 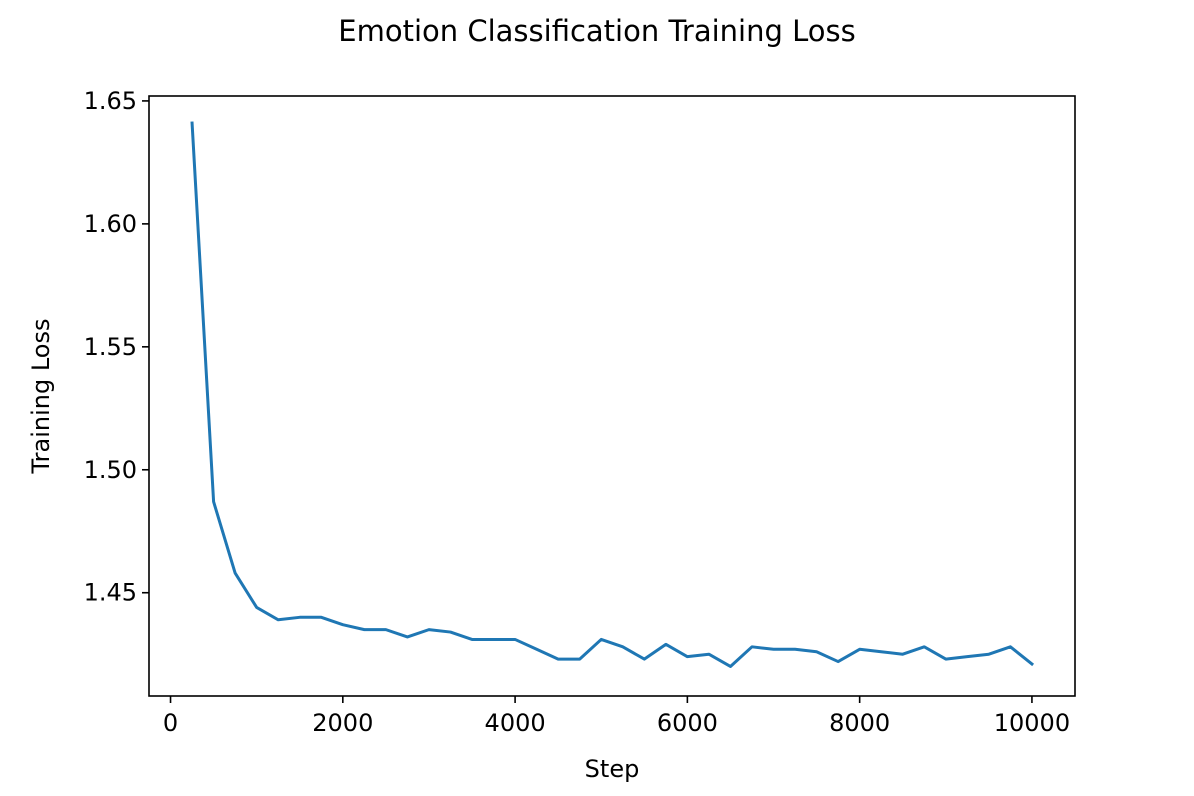 What do you see at coordinates (110, 470) in the screenshot?
I see `y-tick-label: 1.50` at bounding box center [110, 470].